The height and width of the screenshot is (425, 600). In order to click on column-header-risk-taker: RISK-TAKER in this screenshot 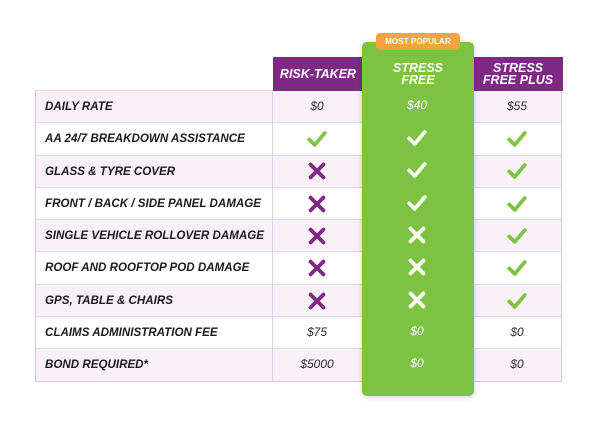, I will do `click(318, 74)`.